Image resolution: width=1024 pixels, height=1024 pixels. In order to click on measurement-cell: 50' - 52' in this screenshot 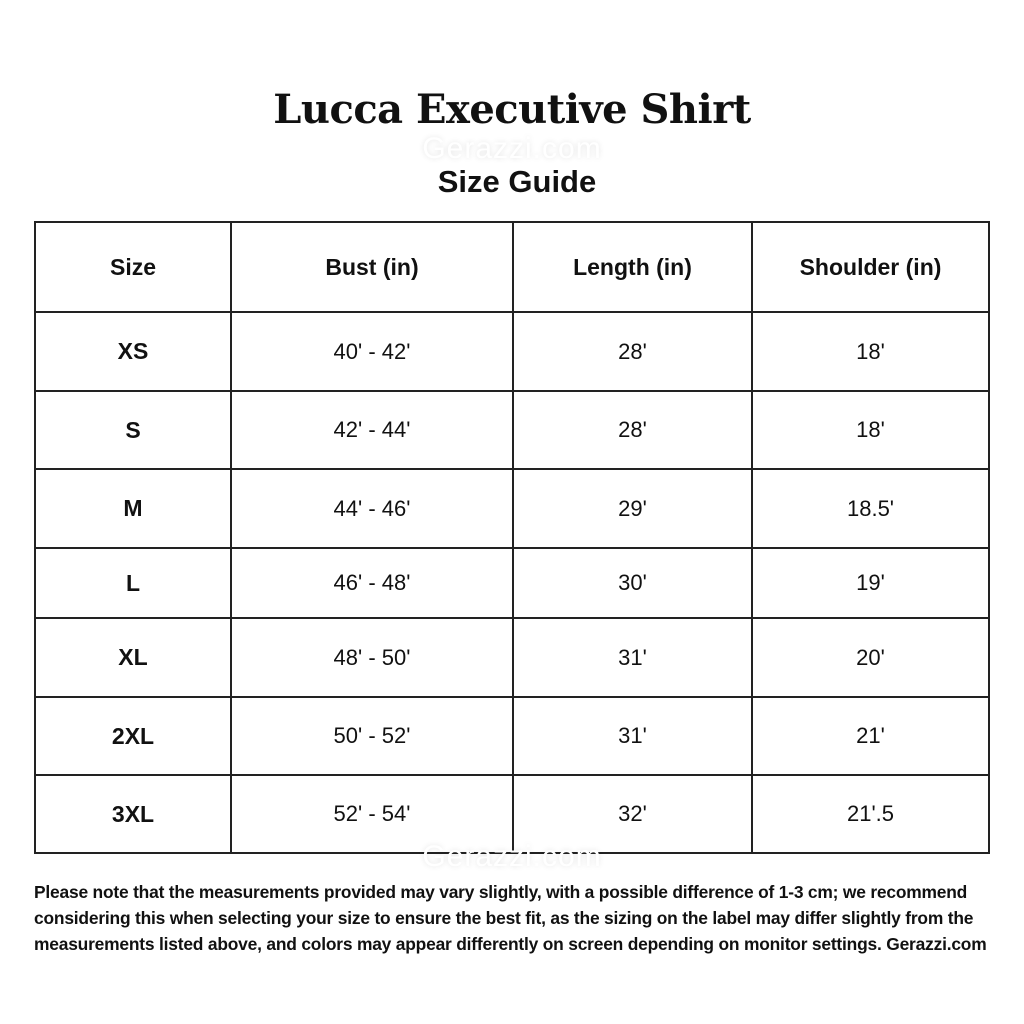, I will do `click(372, 736)`.